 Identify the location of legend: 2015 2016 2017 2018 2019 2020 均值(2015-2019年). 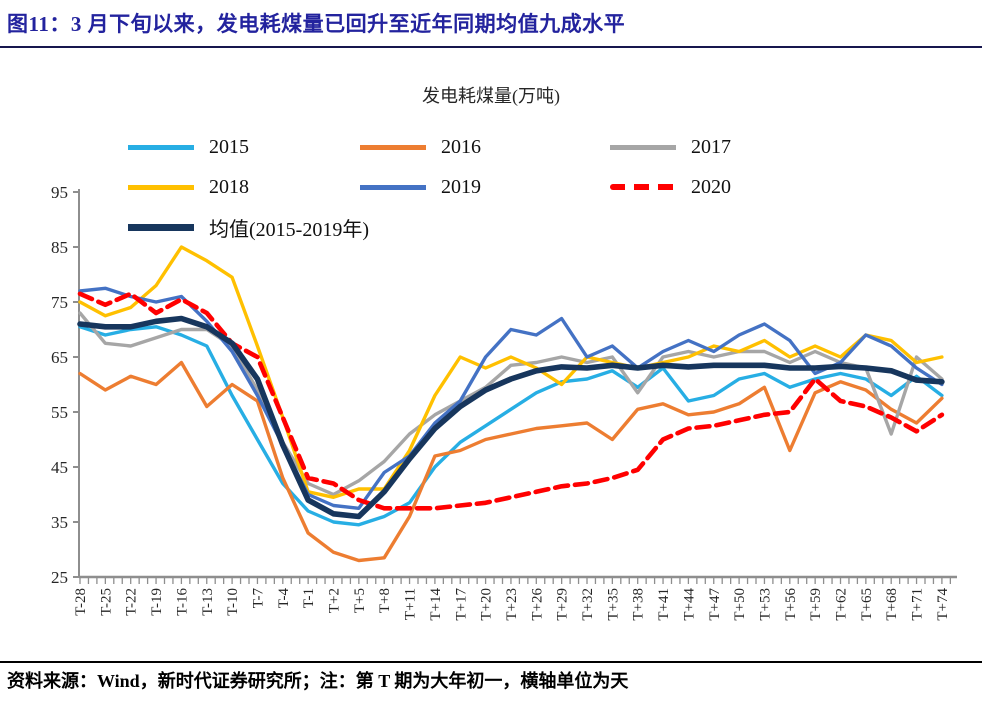
(519, 187).